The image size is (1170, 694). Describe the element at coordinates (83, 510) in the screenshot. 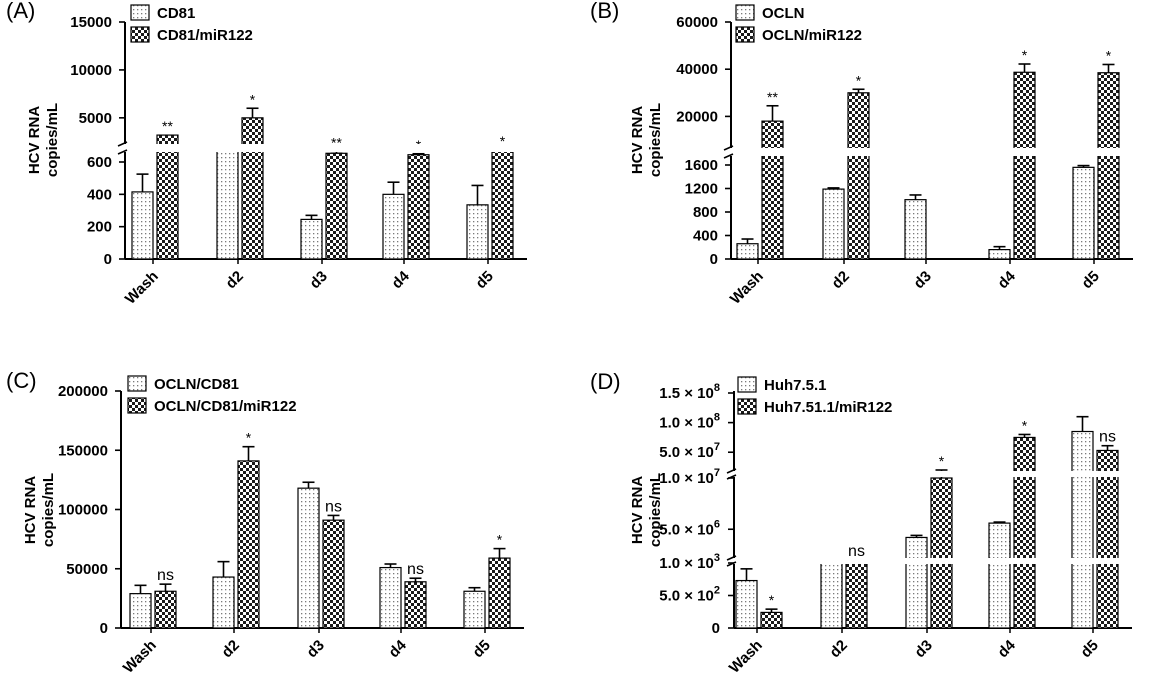

I see `y-tick-label: 100000` at that location.